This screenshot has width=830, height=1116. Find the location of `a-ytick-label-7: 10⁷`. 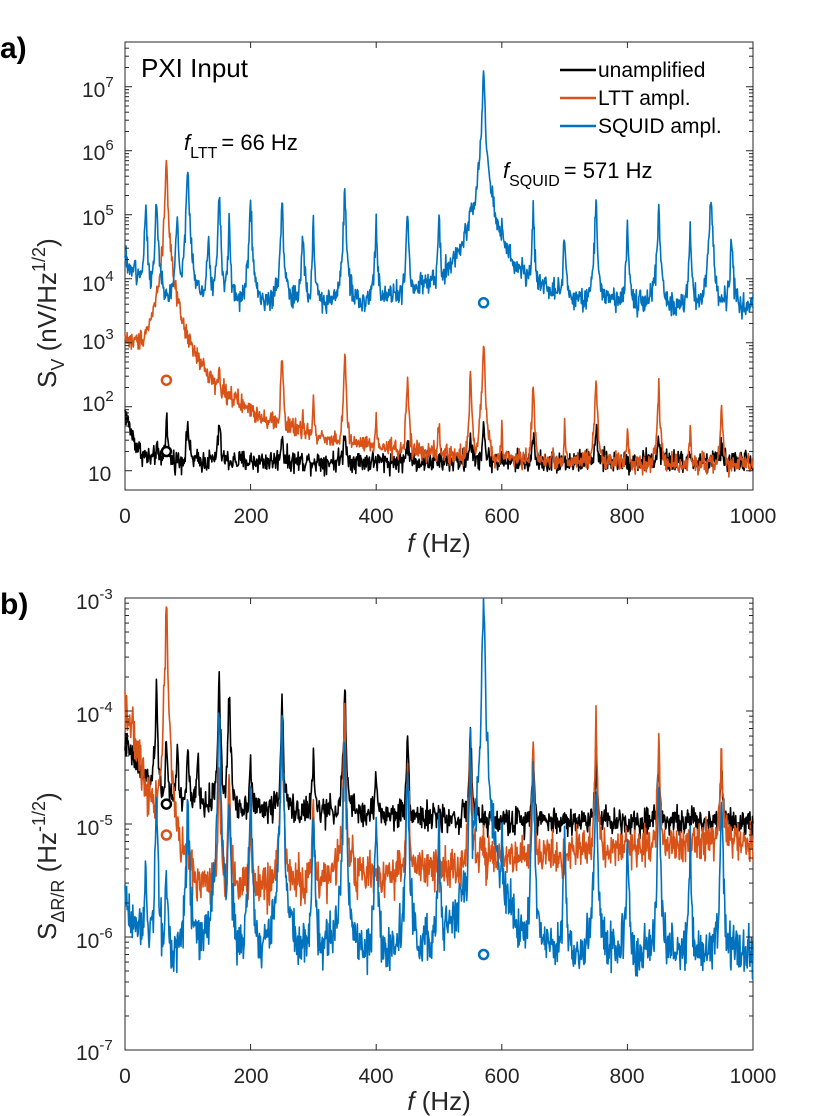

a-ytick-label-7: 10⁷ is located at coordinates (98, 88).